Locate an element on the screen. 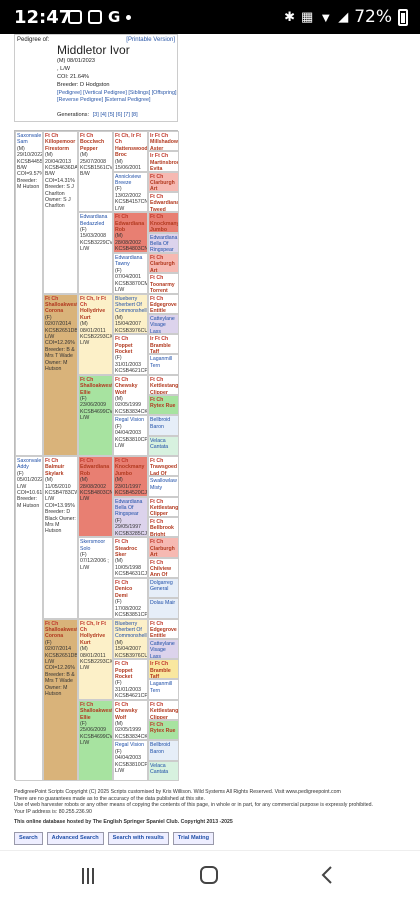  pedigree-cell: Ft Ch Clarburgh Art is located at coordinates (163, 181).